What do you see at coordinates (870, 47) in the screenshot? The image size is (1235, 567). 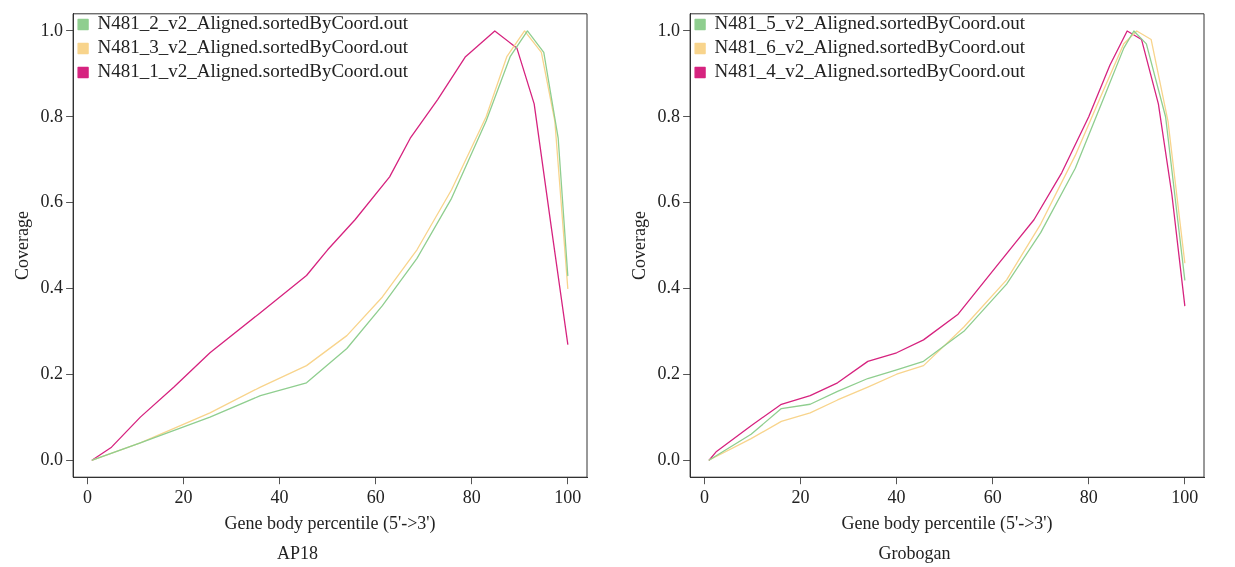 I see `legend-label: N481_6_v2_Aligned.sortedByCoord.out` at bounding box center [870, 47].